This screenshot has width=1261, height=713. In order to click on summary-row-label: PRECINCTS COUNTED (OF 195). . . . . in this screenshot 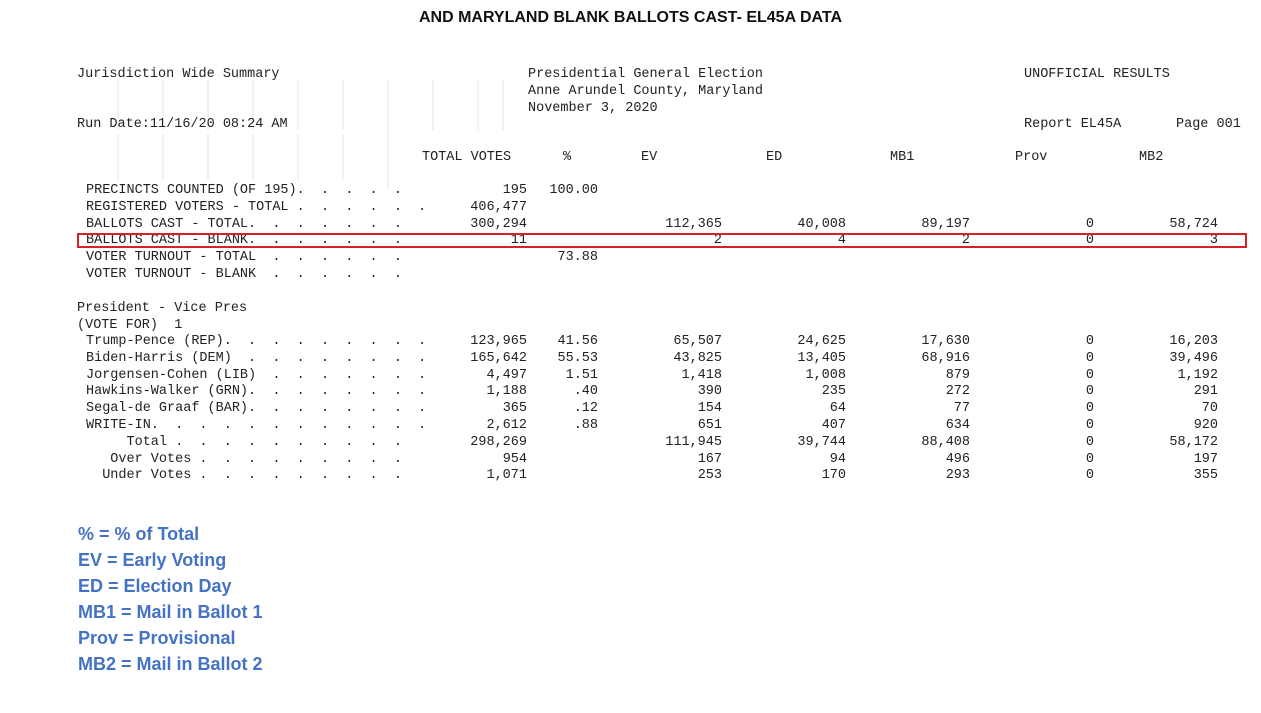, I will do `click(244, 190)`.